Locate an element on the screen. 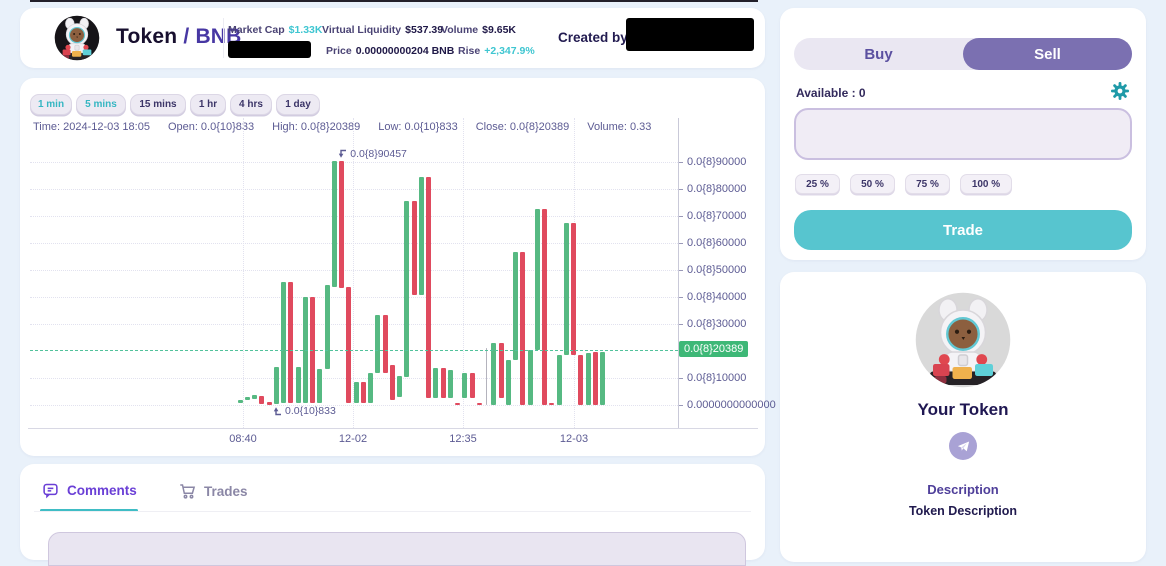 This screenshot has height=566, width=1166. interval-1day: 1 day is located at coordinates (298, 104).